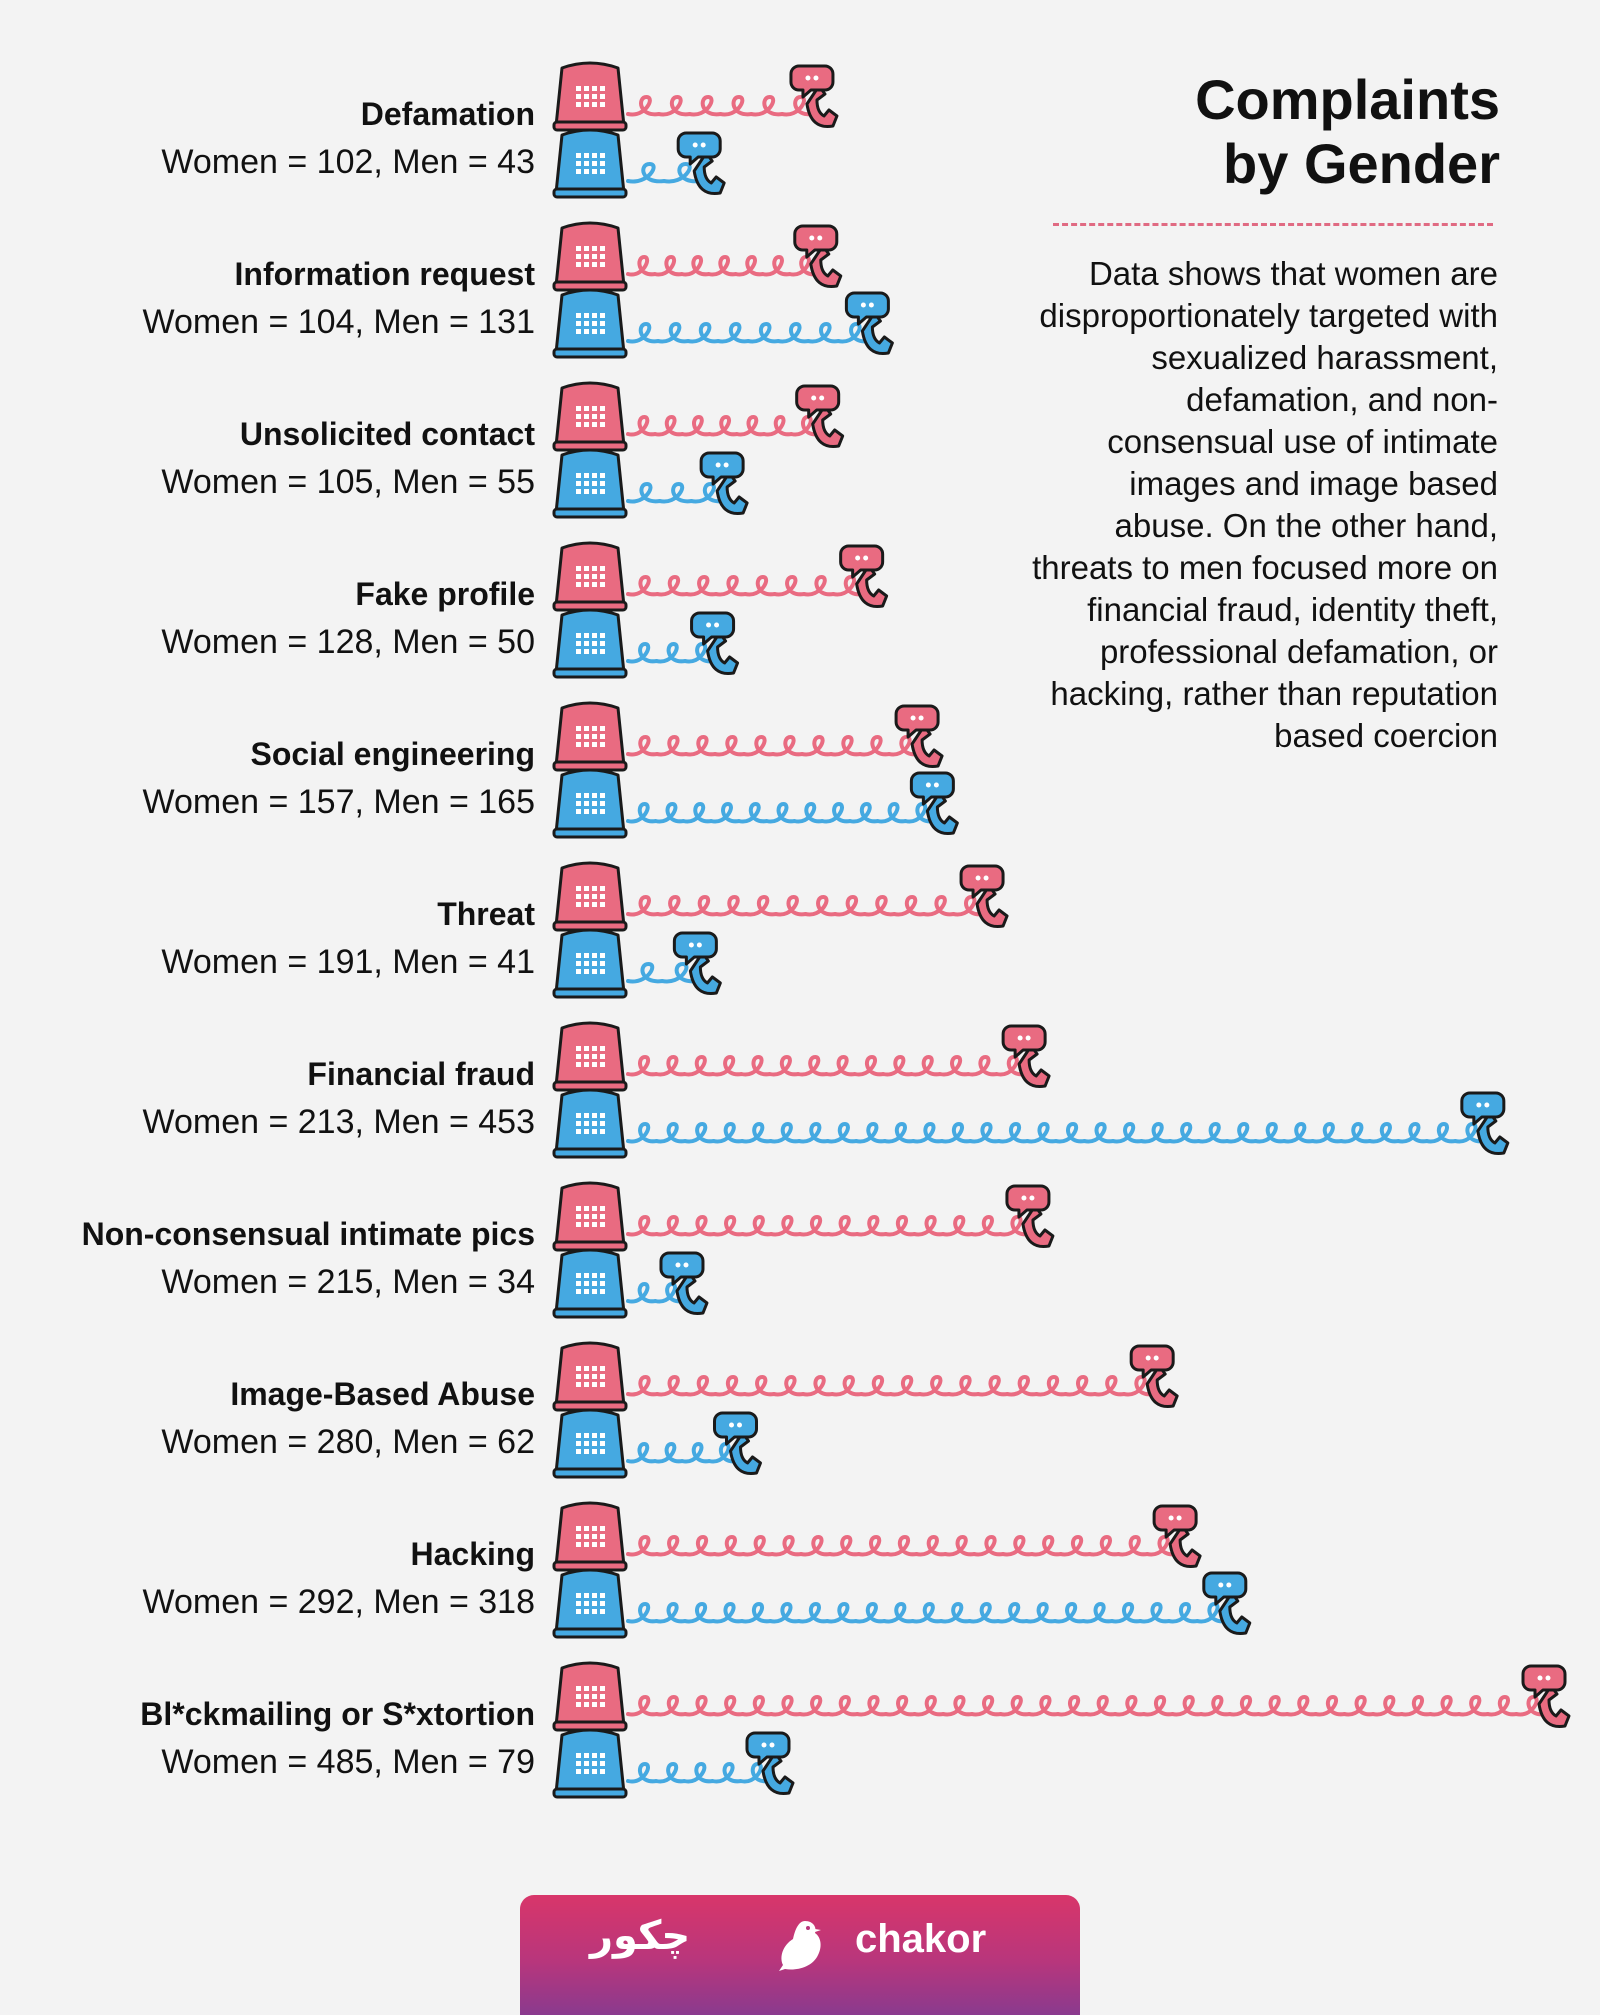  Describe the element at coordinates (486, 914) in the screenshot. I see `category-label: Threat` at that location.